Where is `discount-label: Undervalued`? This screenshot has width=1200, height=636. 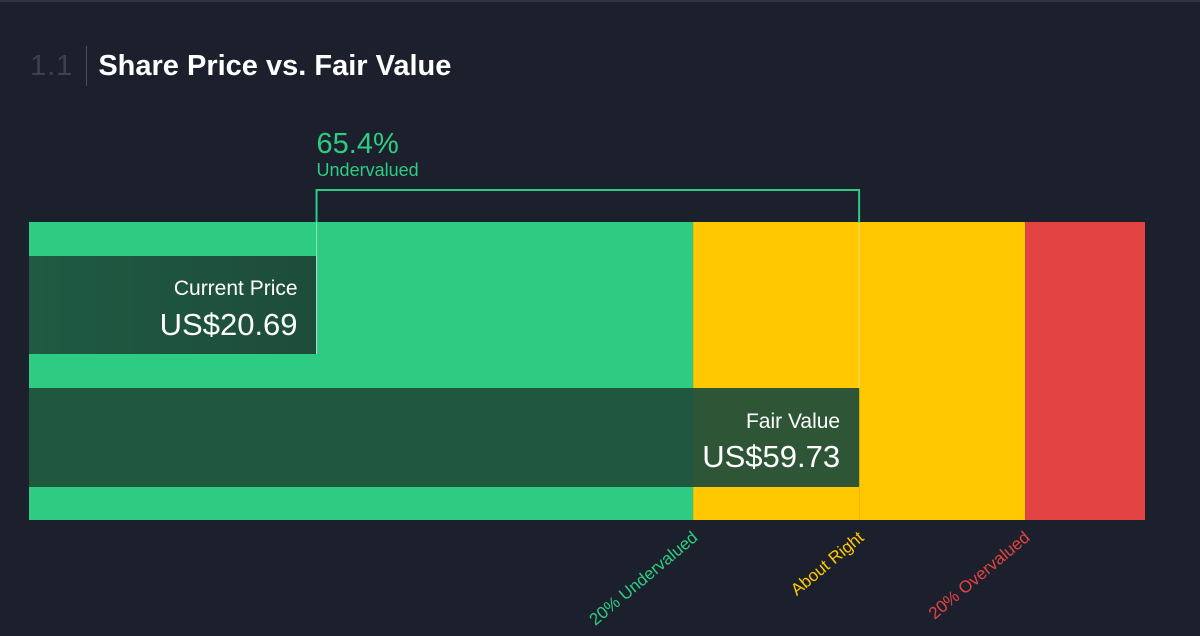
discount-label: Undervalued is located at coordinates (368, 170).